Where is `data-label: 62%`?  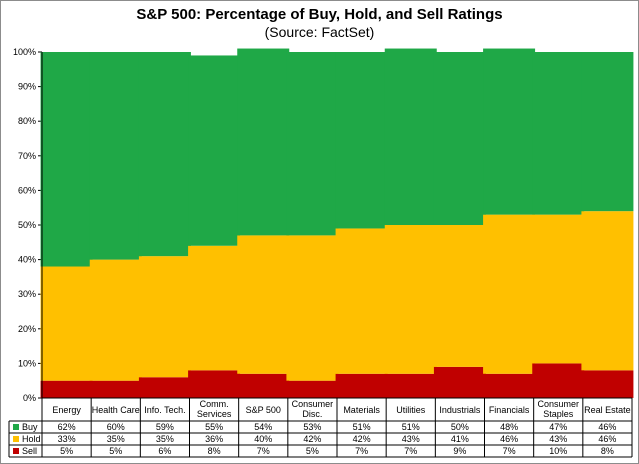 data-label: 62% is located at coordinates (67, 427).